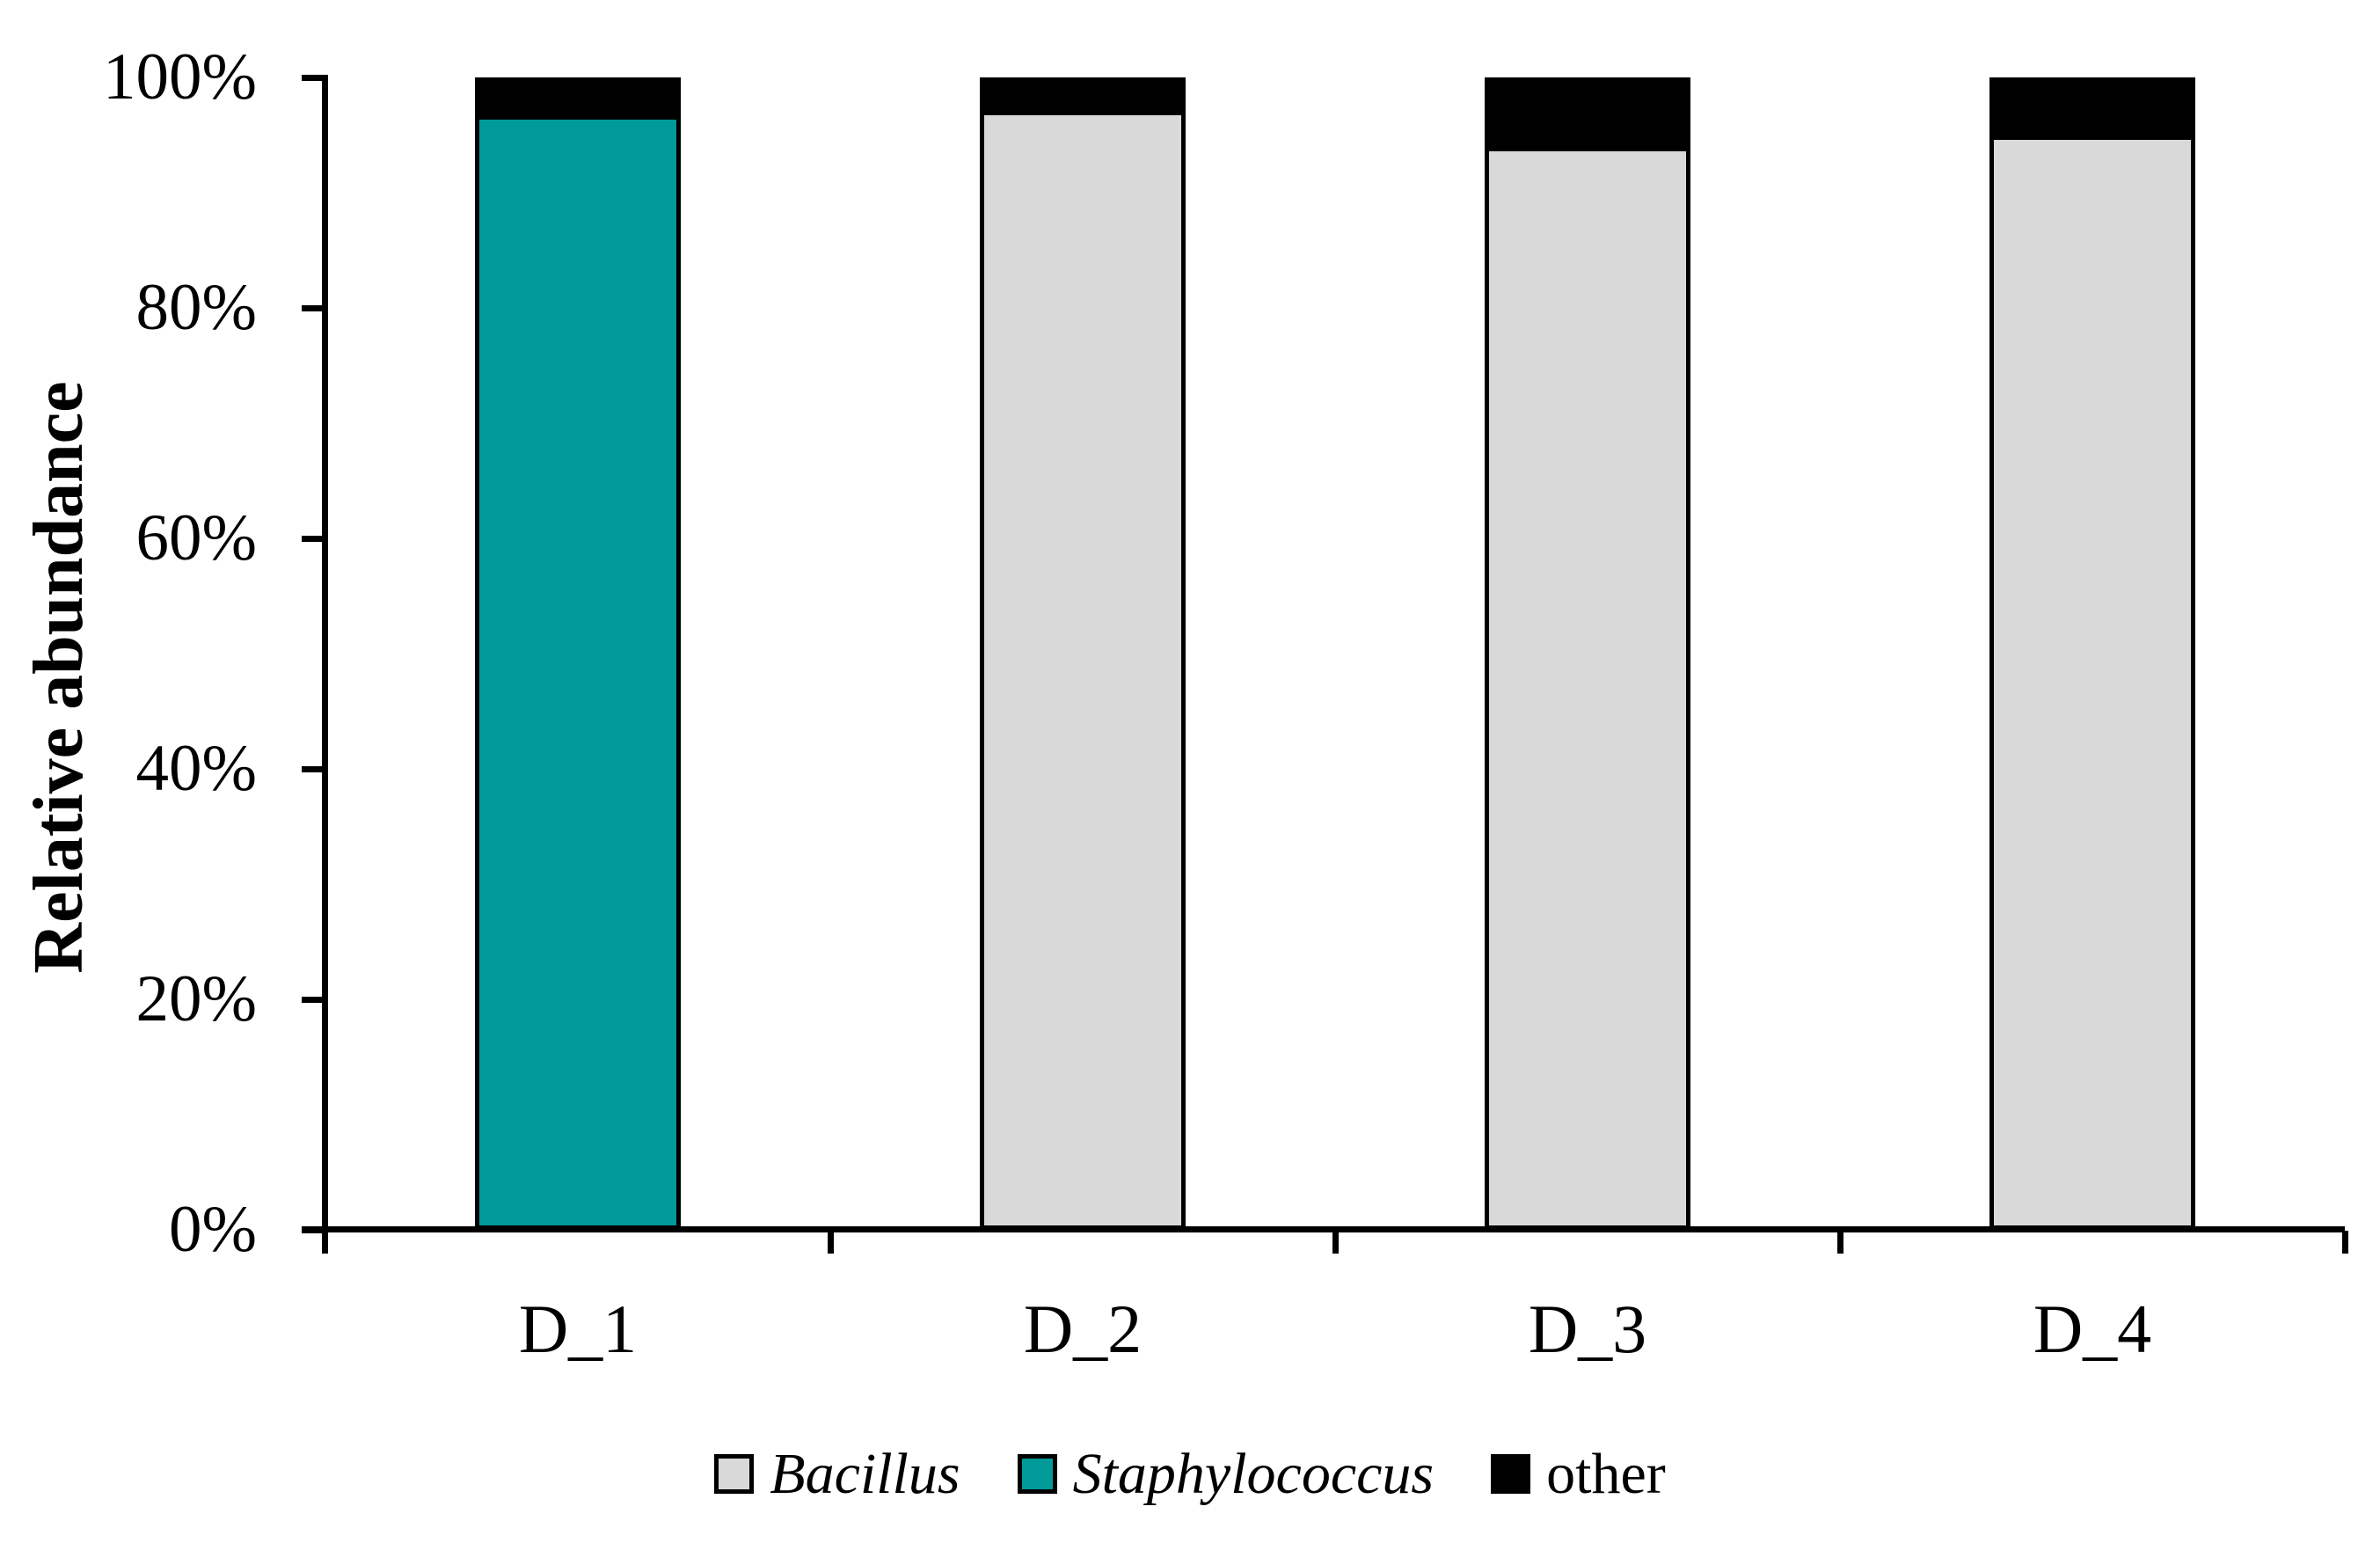  What do you see at coordinates (865, 1473) in the screenshot?
I see `legend-label-bacillus: Bacillus` at bounding box center [865, 1473].